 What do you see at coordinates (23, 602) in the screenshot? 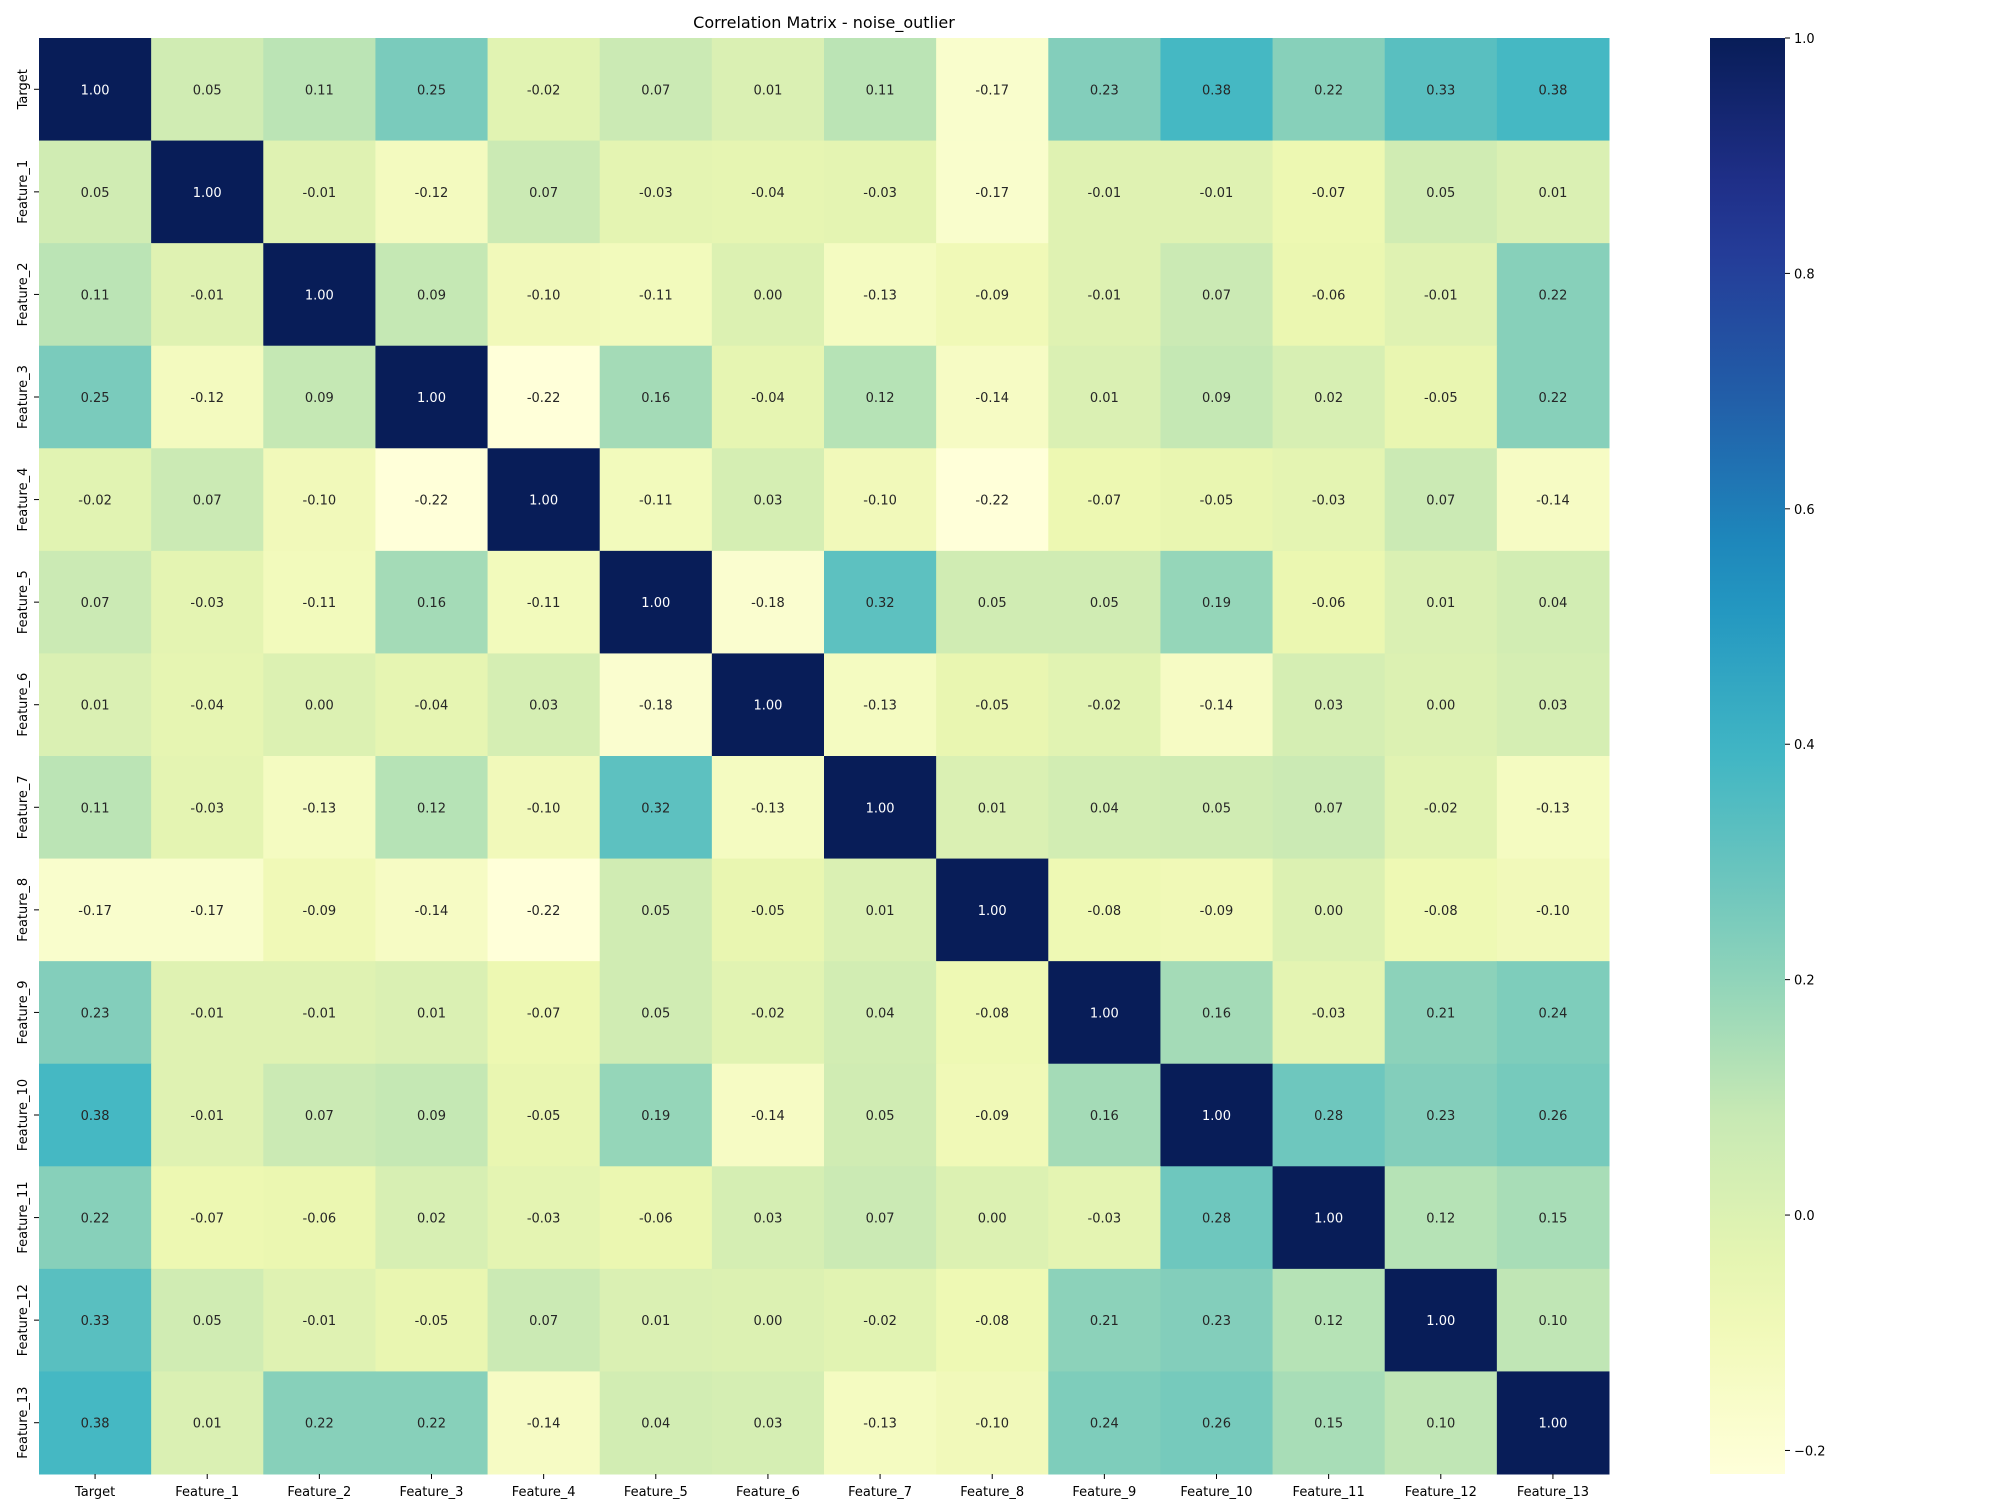
I see `y-tick-label: Feature_5` at bounding box center [23, 602].